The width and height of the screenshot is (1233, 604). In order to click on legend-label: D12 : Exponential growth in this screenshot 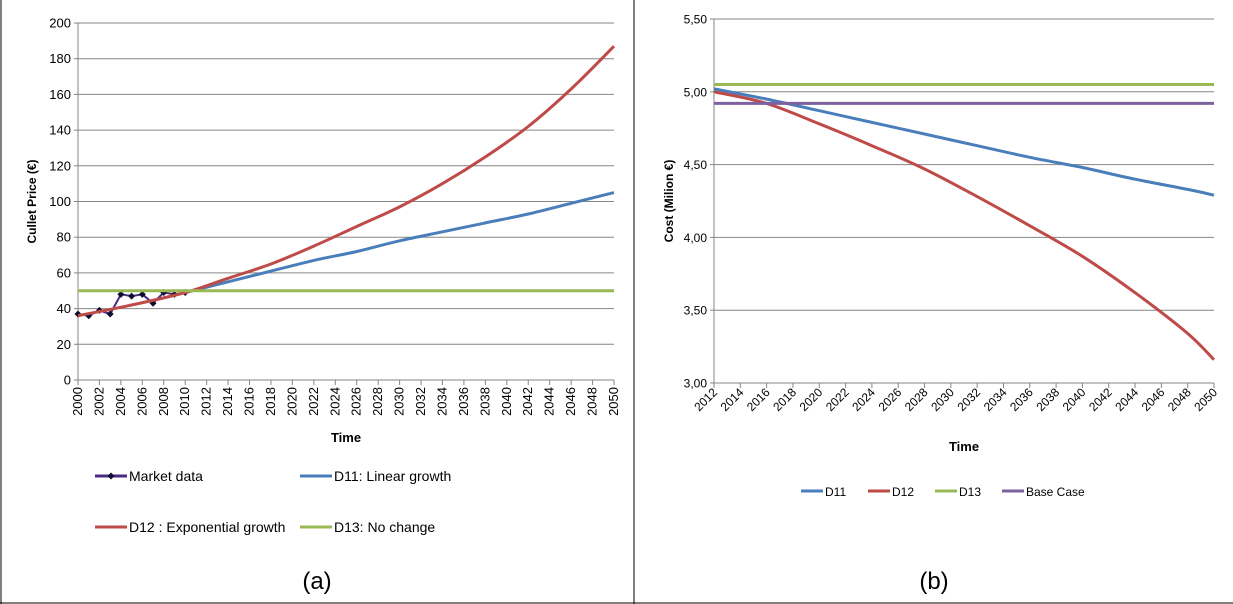, I will do `click(207, 527)`.